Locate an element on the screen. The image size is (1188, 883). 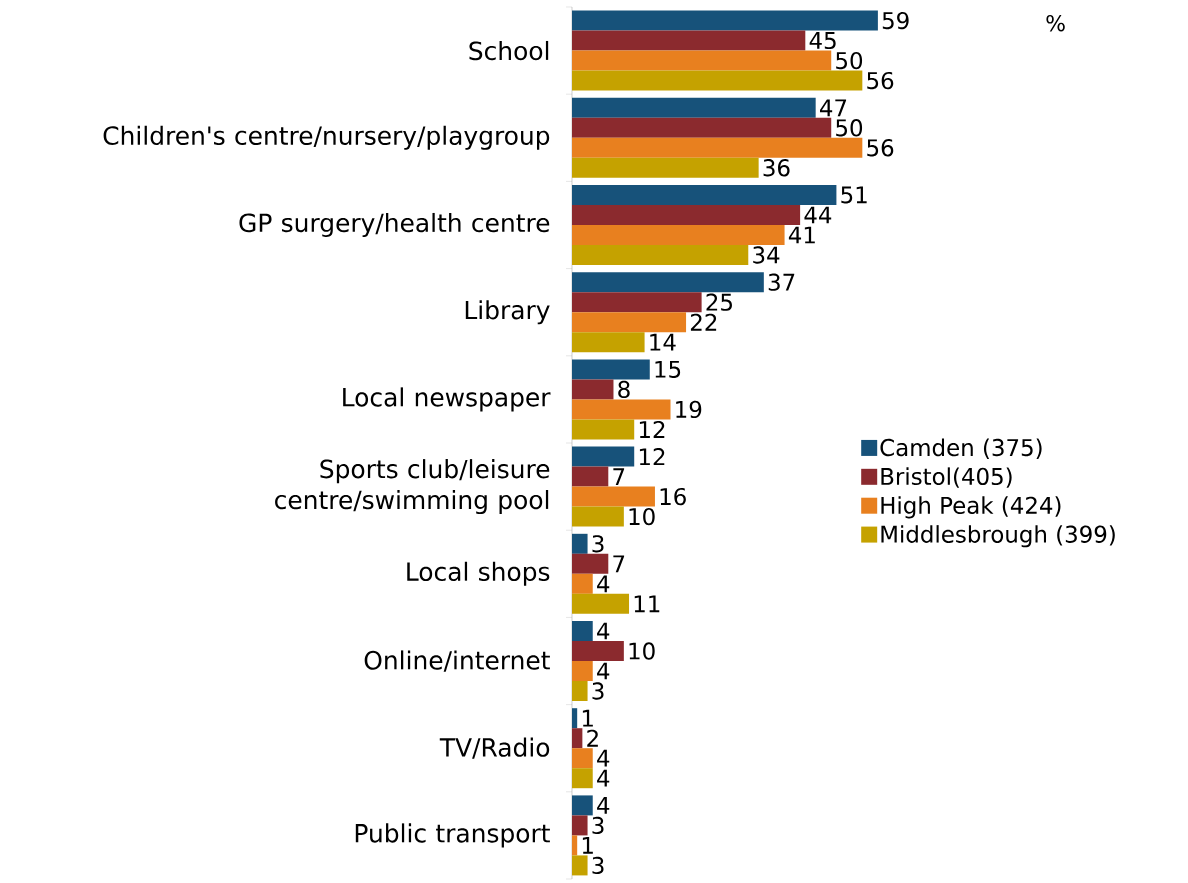
data-label: 37 is located at coordinates (781, 282).